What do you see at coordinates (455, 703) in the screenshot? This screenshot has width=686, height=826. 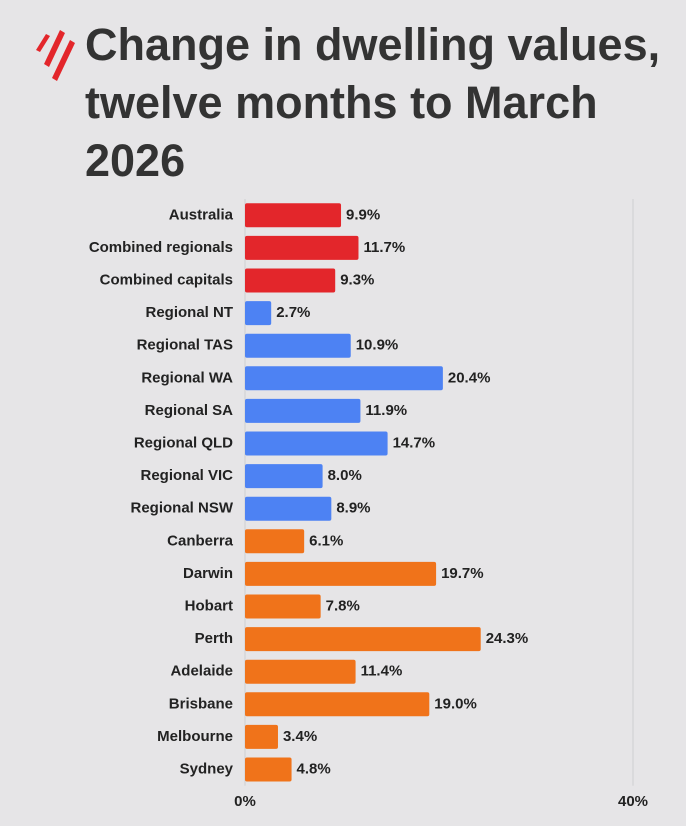 I see `value-label: 19.0%` at bounding box center [455, 703].